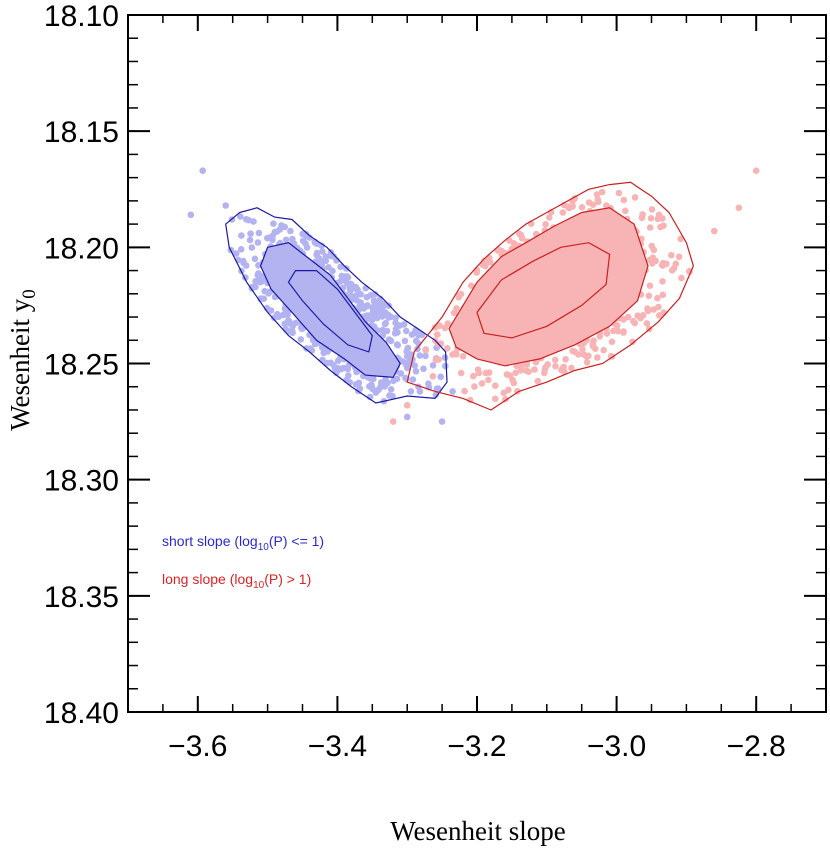  I want to click on x-tick-label: −3.6, so click(197, 746).